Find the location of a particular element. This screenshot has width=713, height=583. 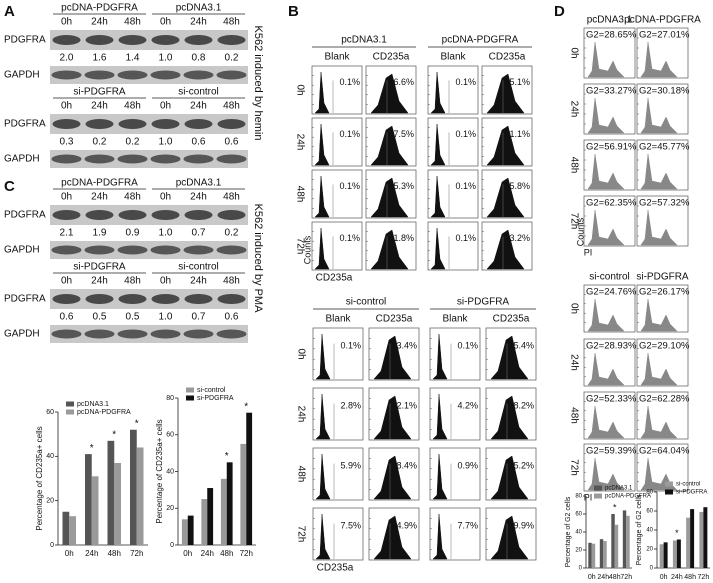

percent-label: 7.5% is located at coordinates (350, 526).